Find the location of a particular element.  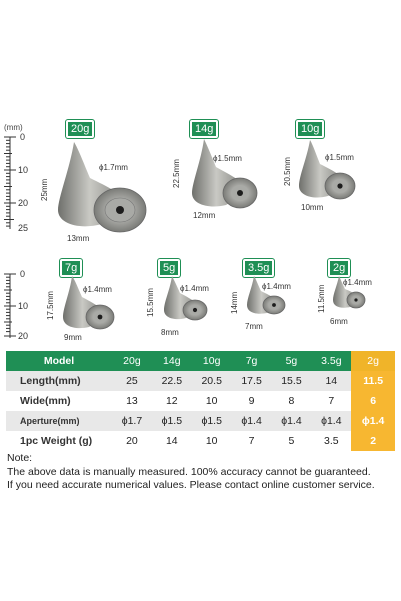

table-header-cell: Model is located at coordinates (59, 361).